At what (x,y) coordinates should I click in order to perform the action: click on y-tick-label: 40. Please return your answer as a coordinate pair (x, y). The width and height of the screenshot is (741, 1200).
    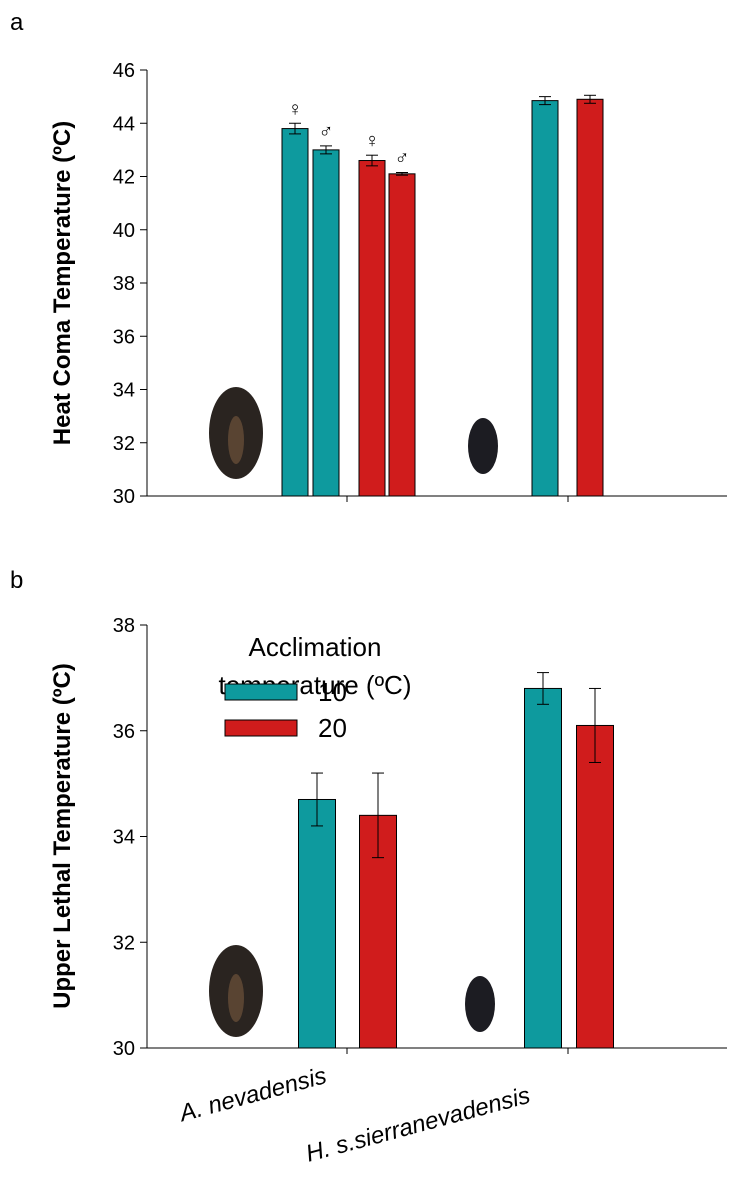
    Looking at the image, I should click on (124, 231).